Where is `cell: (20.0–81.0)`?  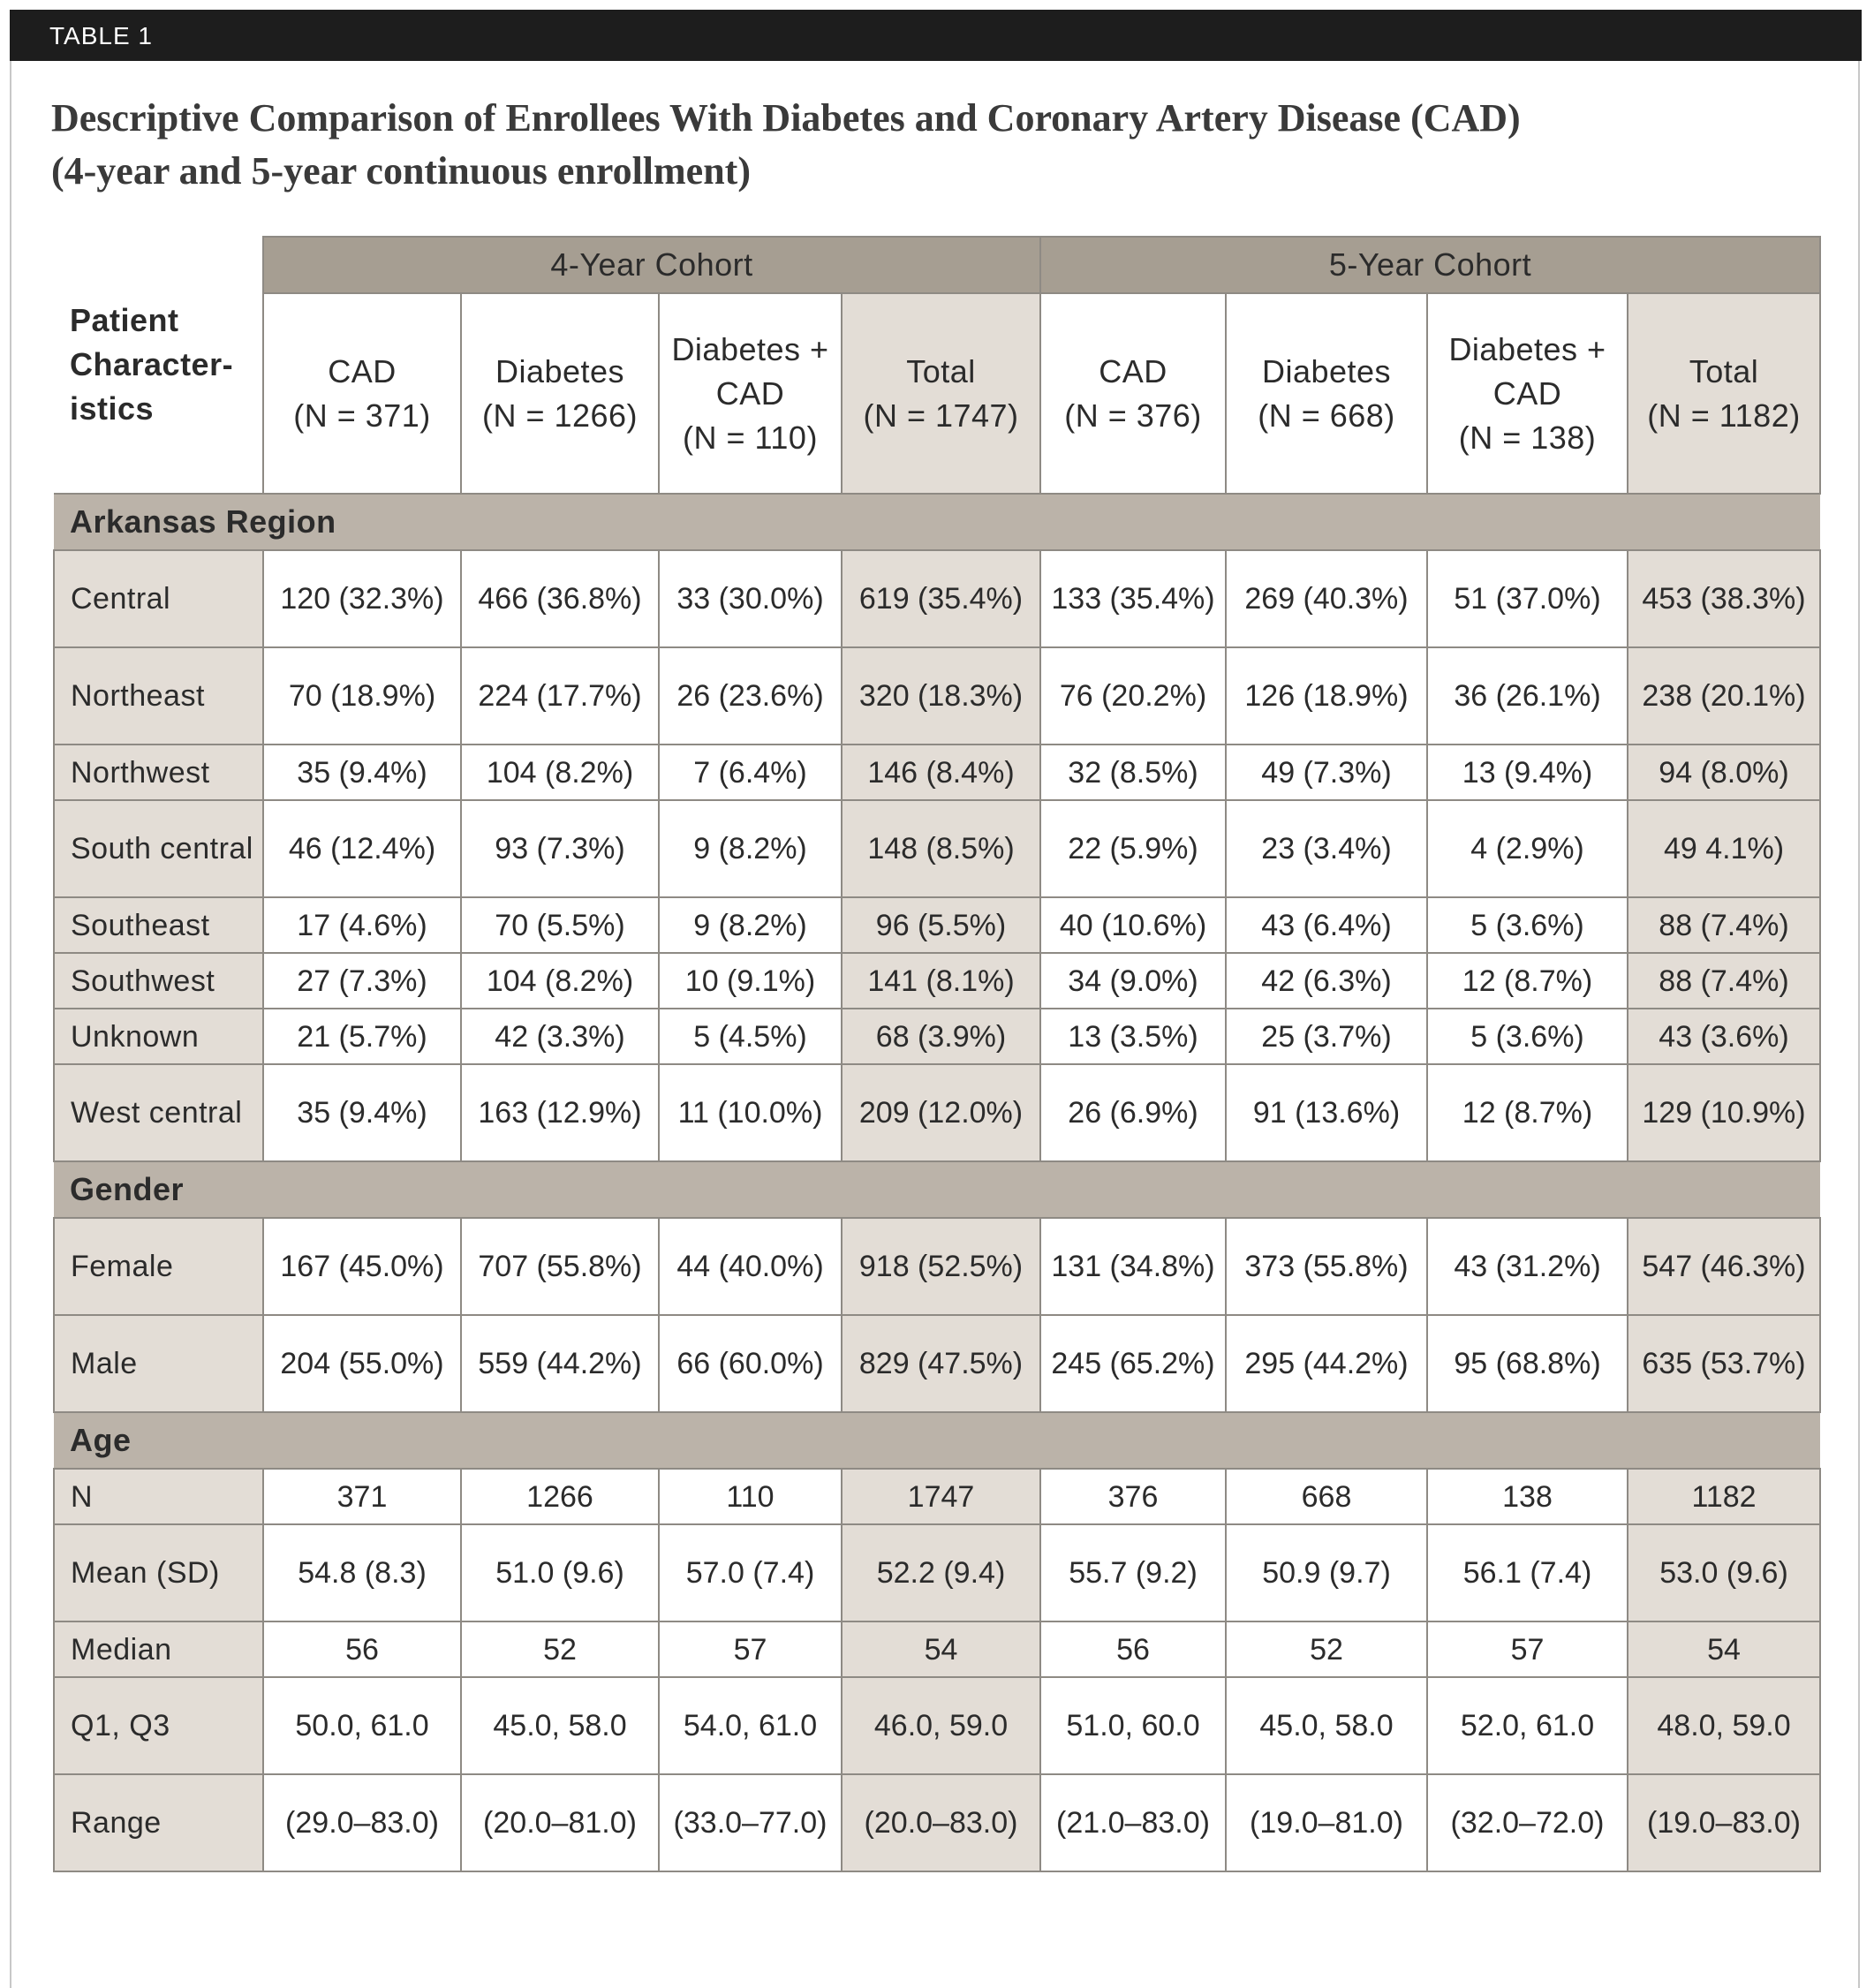
cell: (20.0–81.0) is located at coordinates (560, 1823).